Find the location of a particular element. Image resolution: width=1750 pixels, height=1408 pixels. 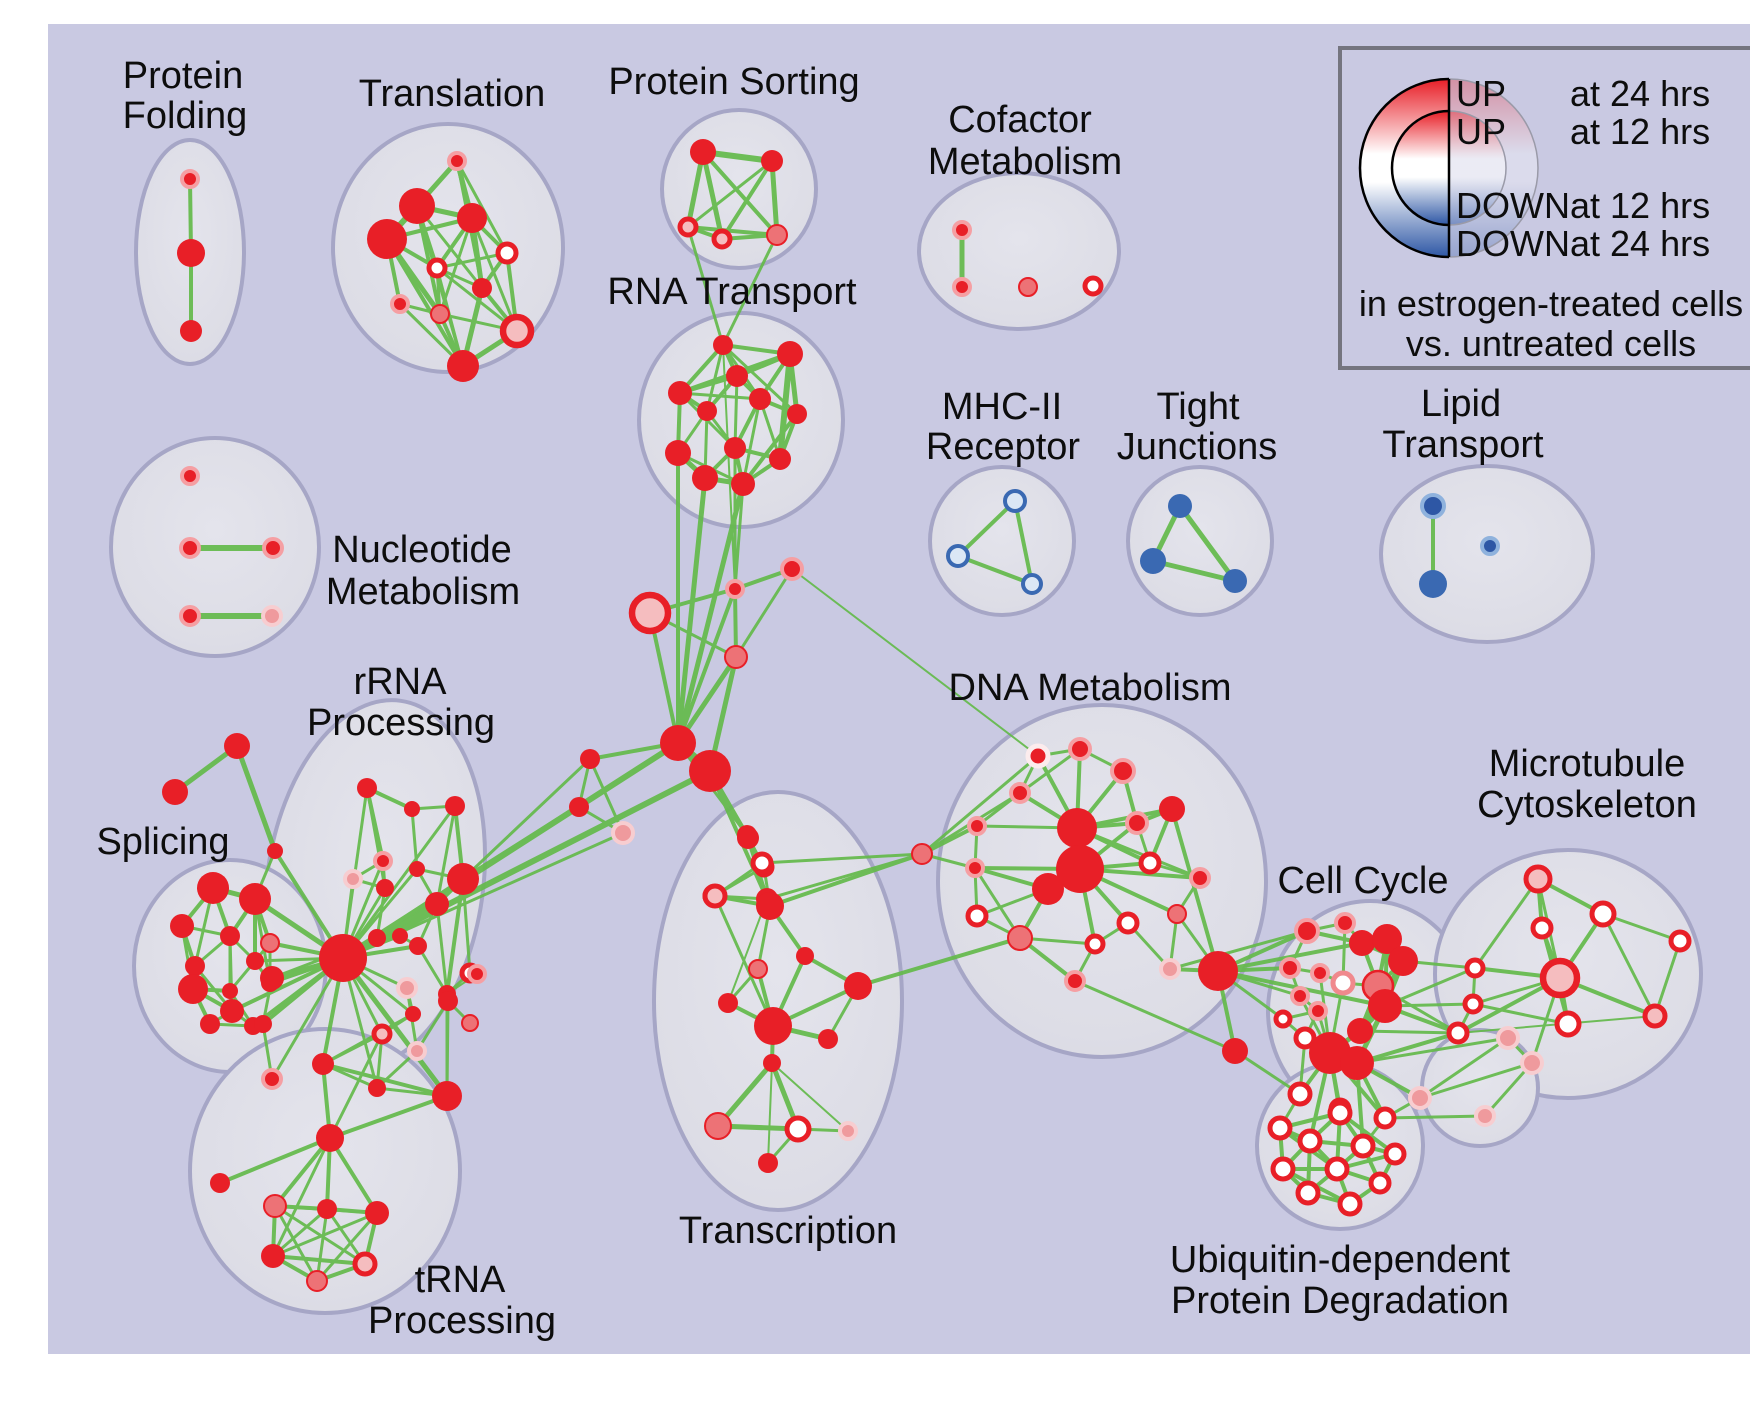

legend-inner-left-half is located at coordinates (1420, 168).